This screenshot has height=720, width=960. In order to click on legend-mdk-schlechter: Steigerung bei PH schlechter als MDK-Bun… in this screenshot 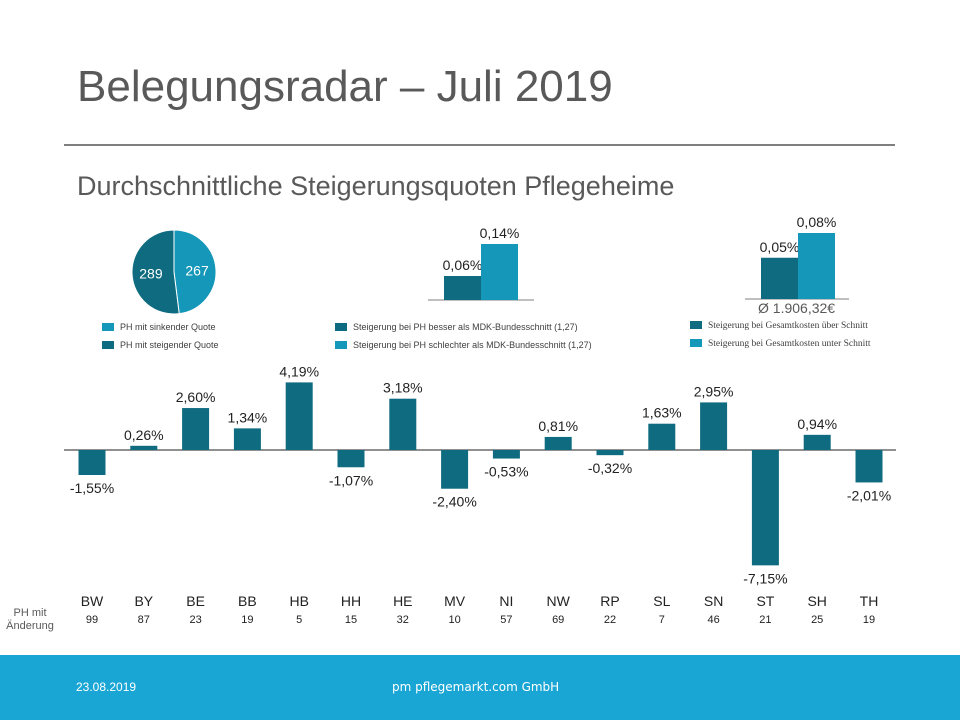, I will do `click(463, 345)`.